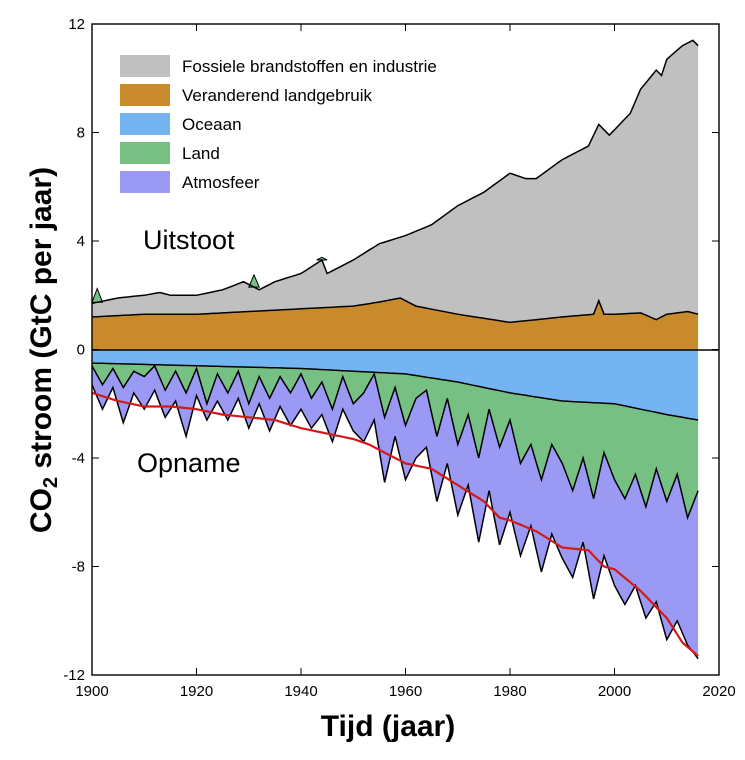  I want to click on legend-label-4: Atmosfeer, so click(221, 182).